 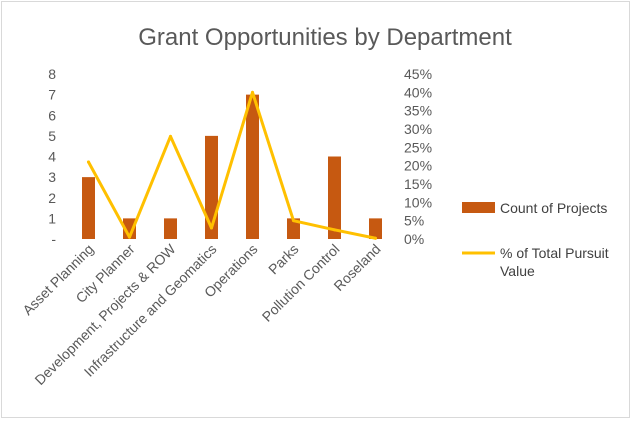 What do you see at coordinates (52, 74) in the screenshot?
I see `left-tick-label: 8` at bounding box center [52, 74].